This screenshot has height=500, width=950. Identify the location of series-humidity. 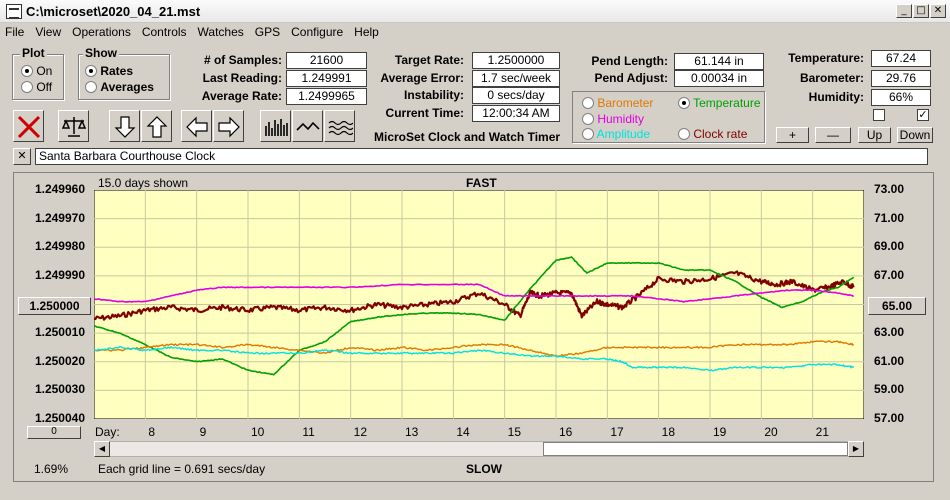
(474, 293).